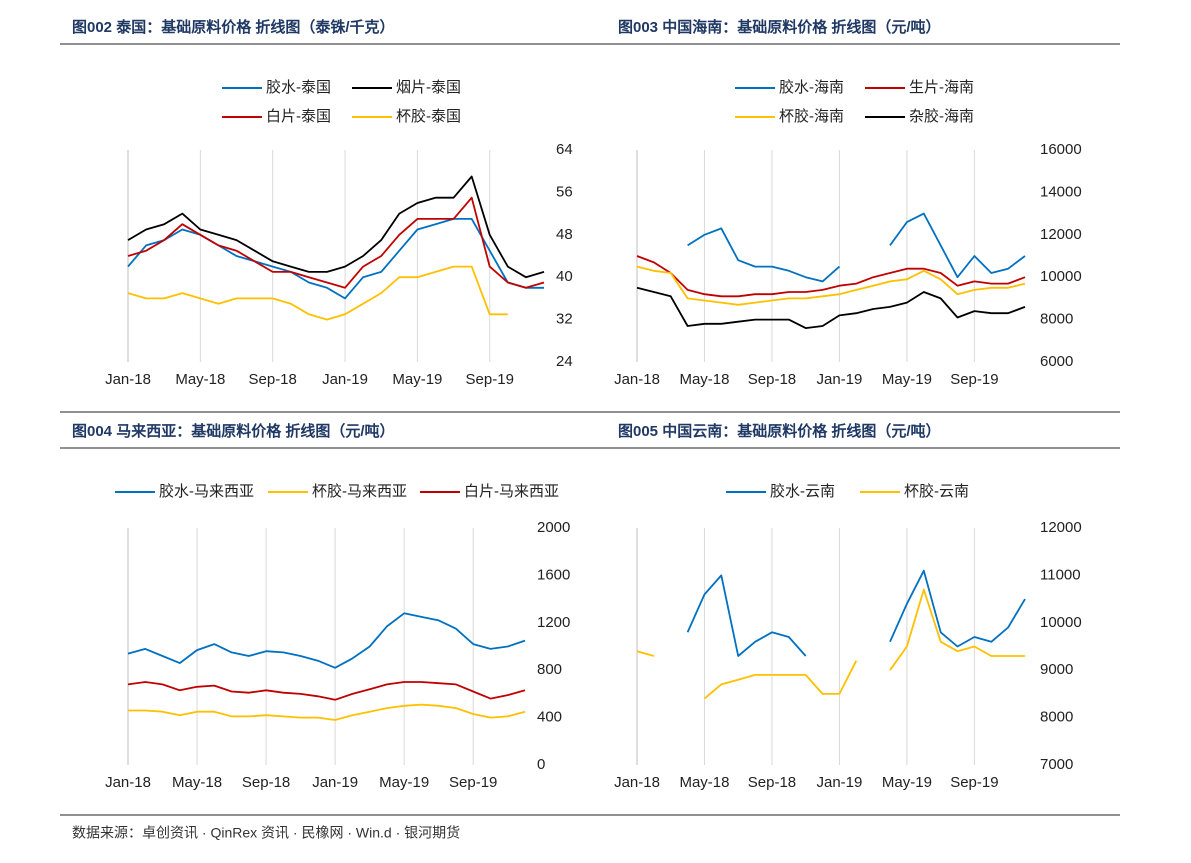  Describe the element at coordinates (553, 527) in the screenshot. I see `y-tick-label: 2000` at that location.